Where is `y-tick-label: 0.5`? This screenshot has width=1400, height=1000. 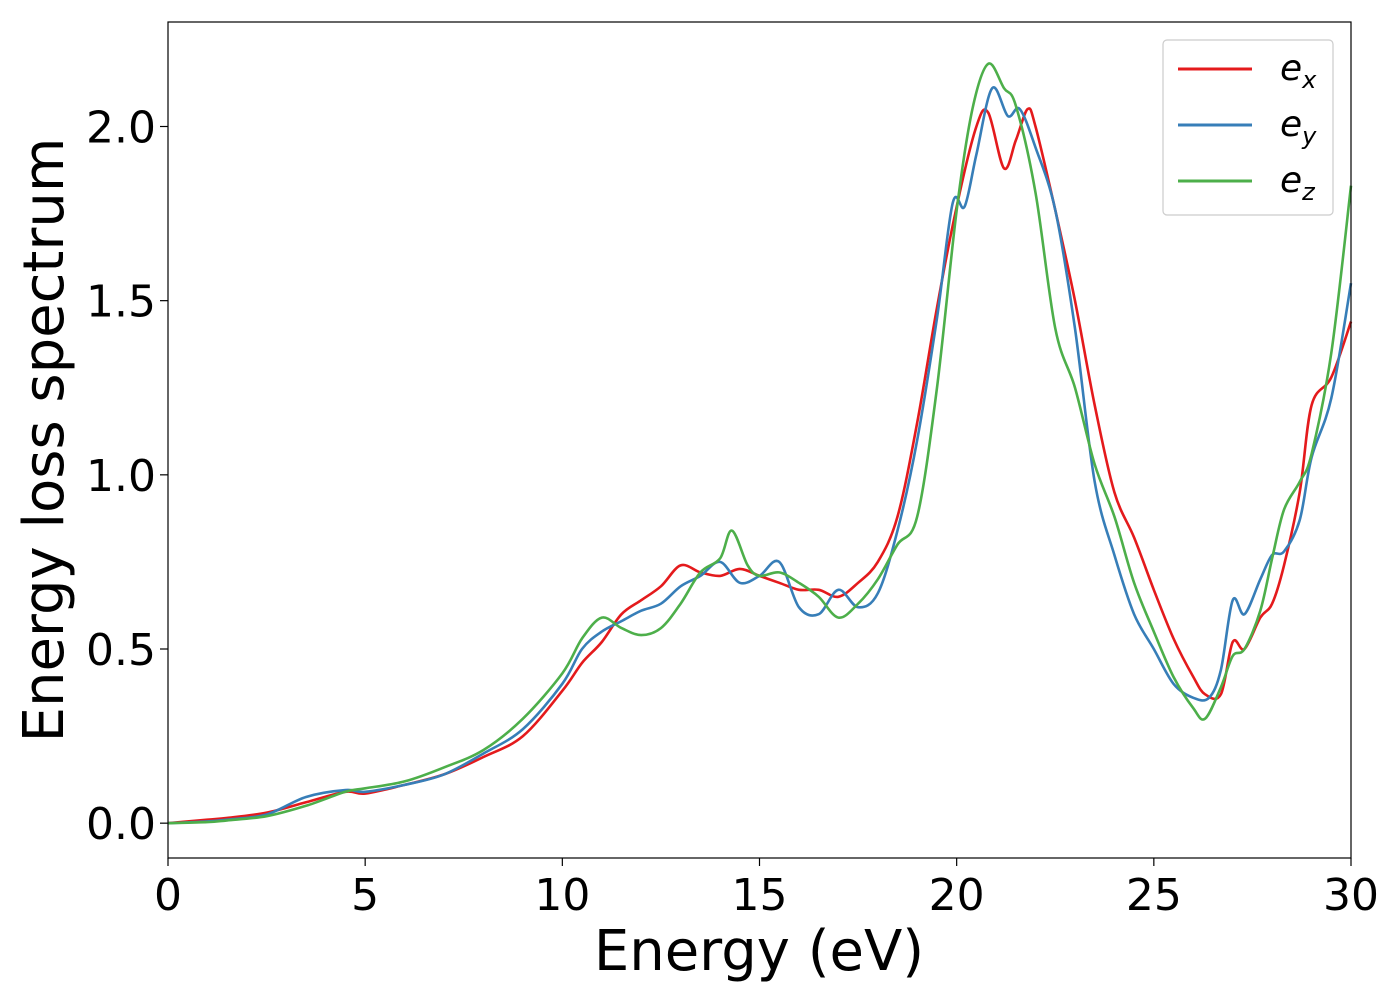
y-tick-label: 0.5 is located at coordinates (121, 650).